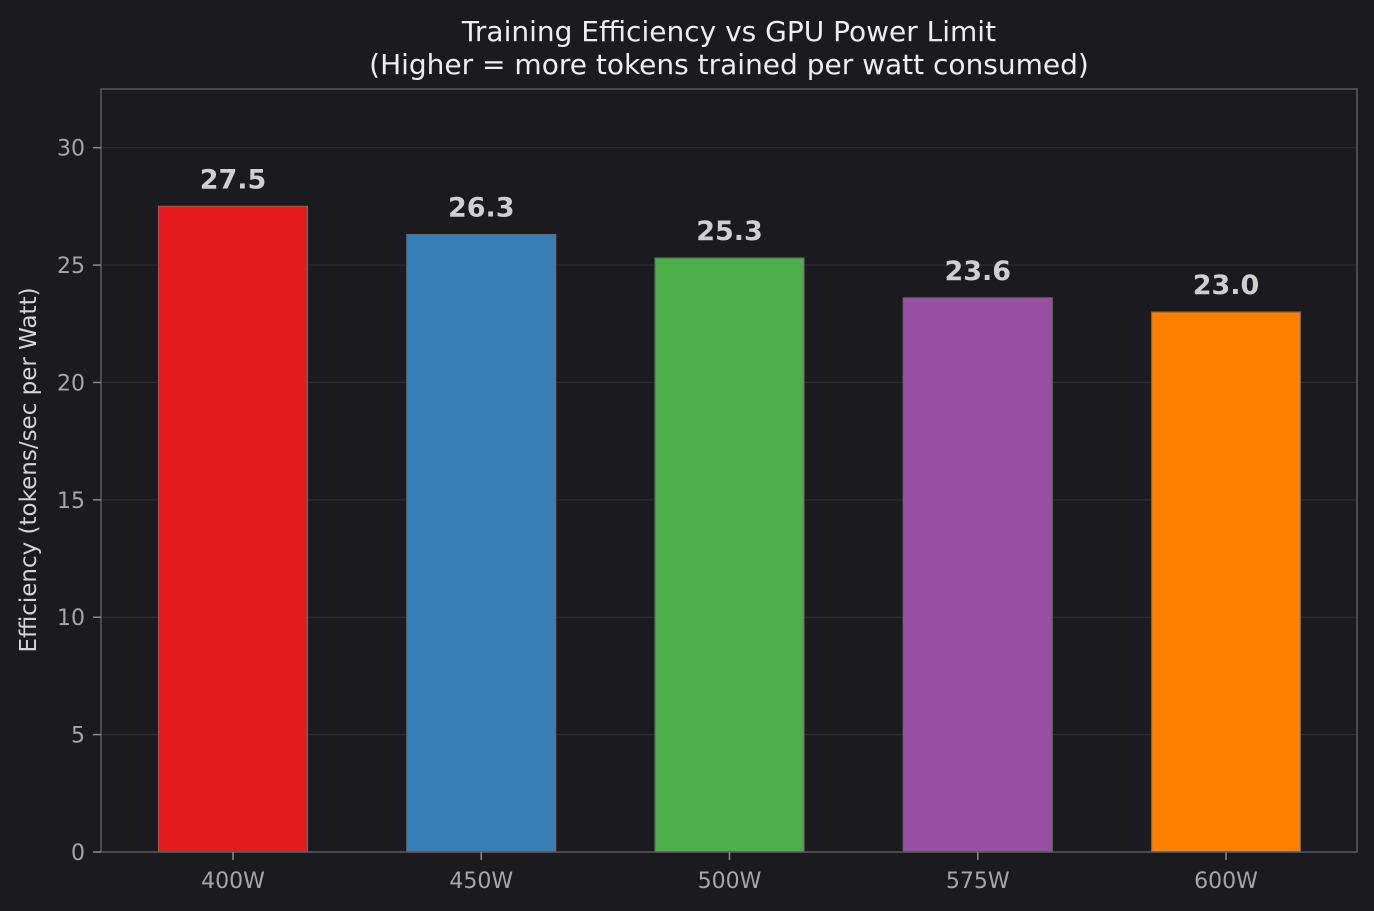 This screenshot has height=911, width=1374. I want to click on bar-value-label: 23.6, so click(977, 271).